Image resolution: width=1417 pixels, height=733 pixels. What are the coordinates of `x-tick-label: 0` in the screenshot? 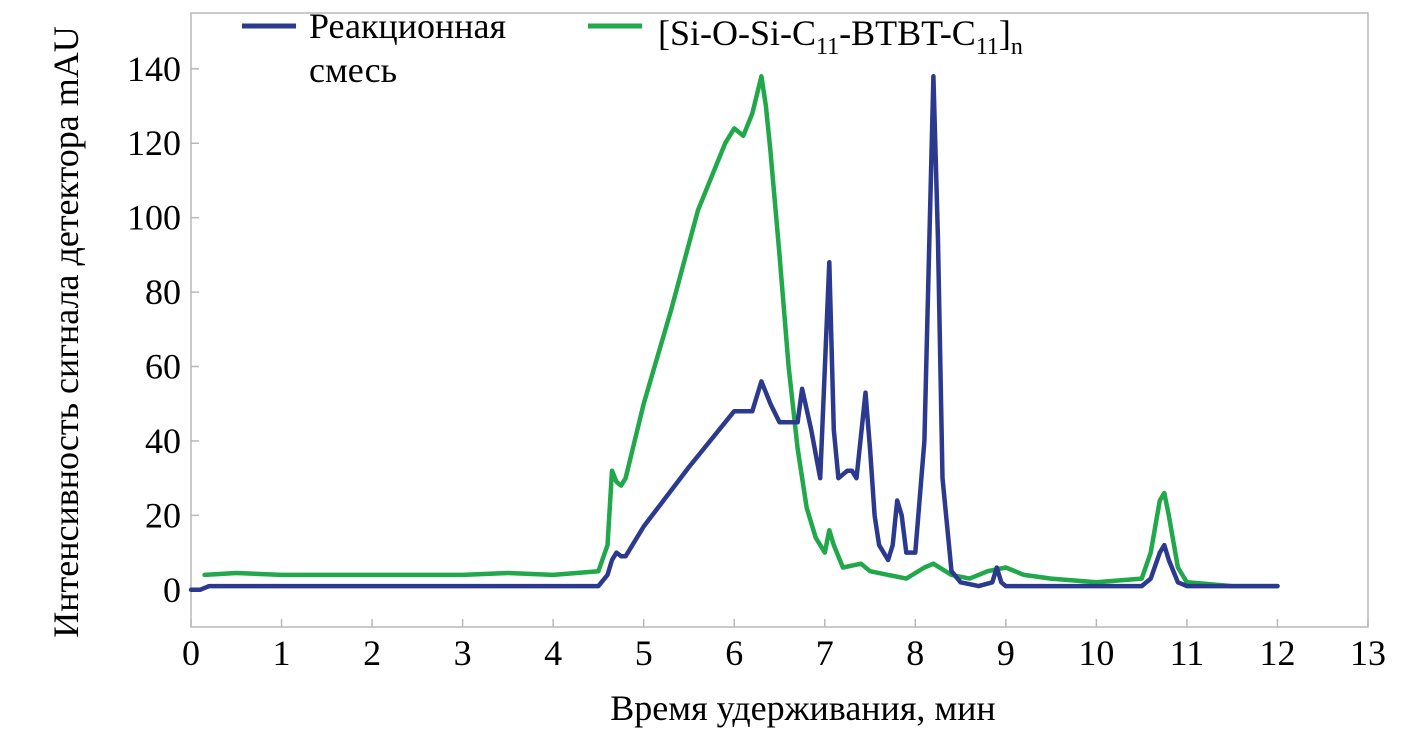 It's located at (191, 653).